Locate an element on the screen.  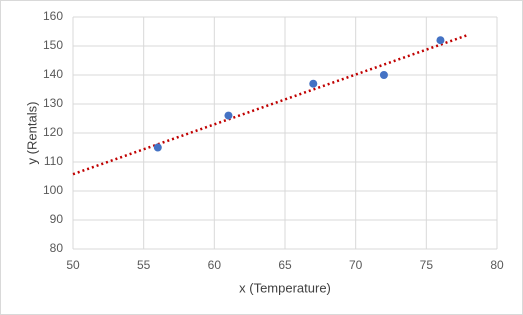
x-axis-title: x (Temperature) is located at coordinates (285, 287).